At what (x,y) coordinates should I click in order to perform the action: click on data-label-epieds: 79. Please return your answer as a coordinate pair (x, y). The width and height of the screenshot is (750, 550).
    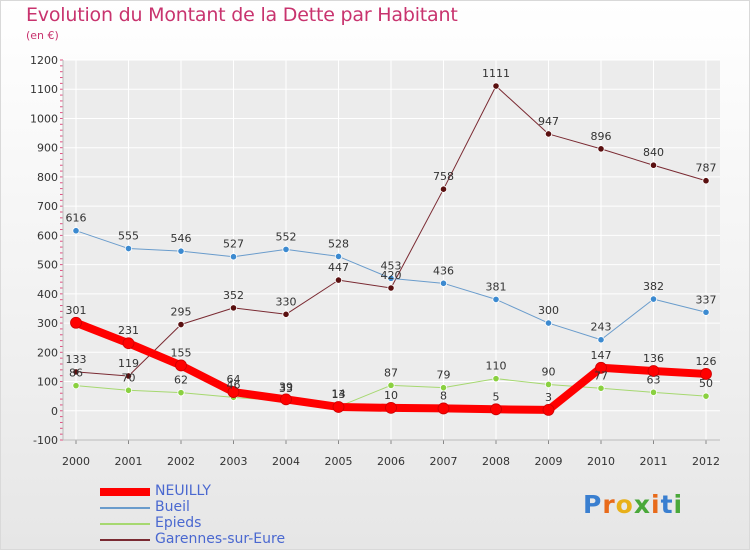
    Looking at the image, I should click on (444, 375).